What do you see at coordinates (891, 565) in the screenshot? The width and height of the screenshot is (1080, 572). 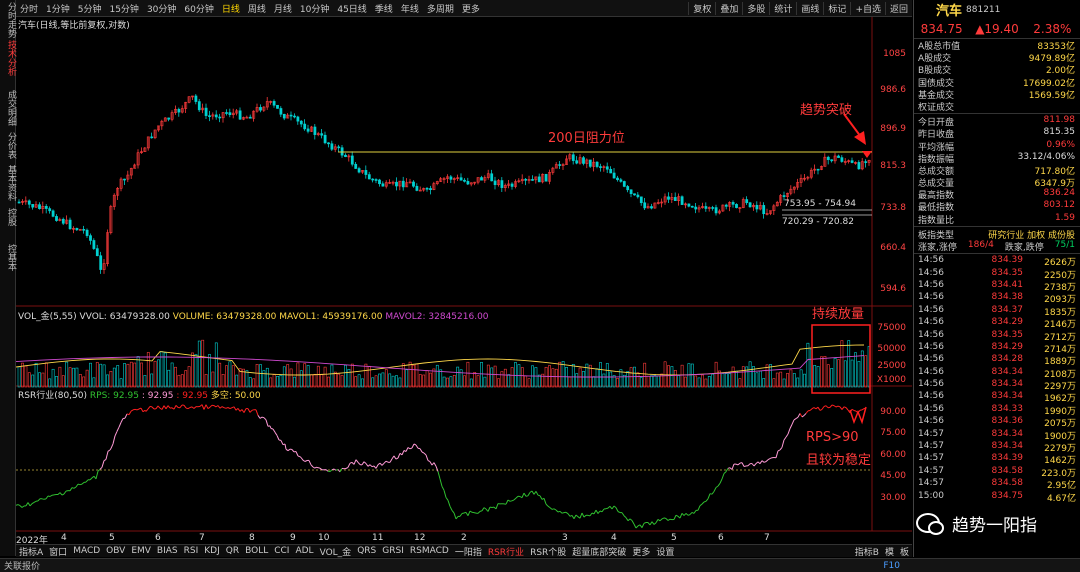 I see `f10-button: F10` at bounding box center [891, 565].